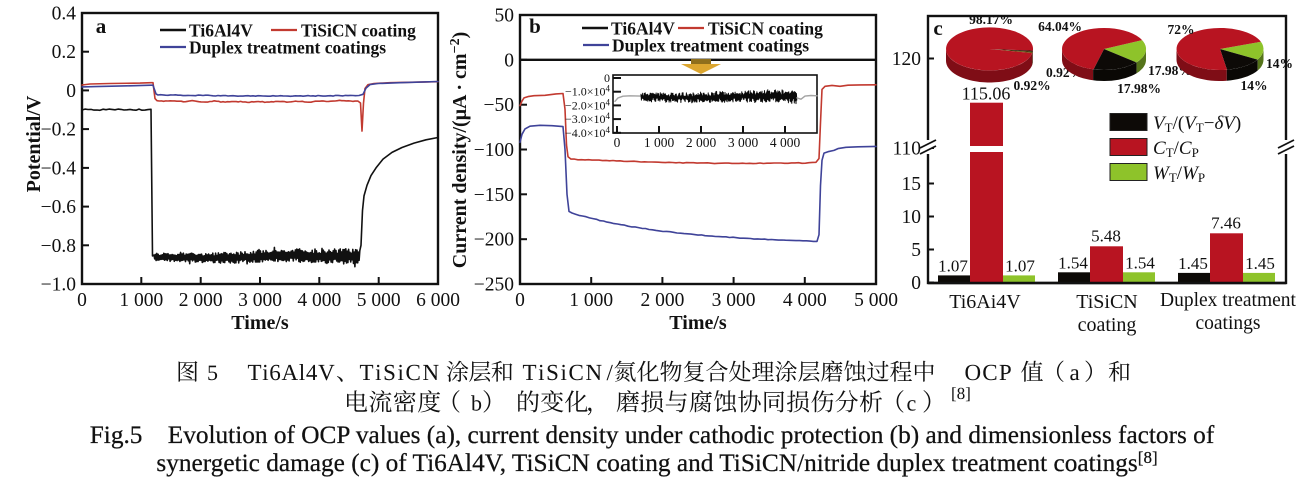 The width and height of the screenshot is (1300, 482). What do you see at coordinates (494, 195) in the screenshot?
I see `svg-text: −150` at bounding box center [494, 195].